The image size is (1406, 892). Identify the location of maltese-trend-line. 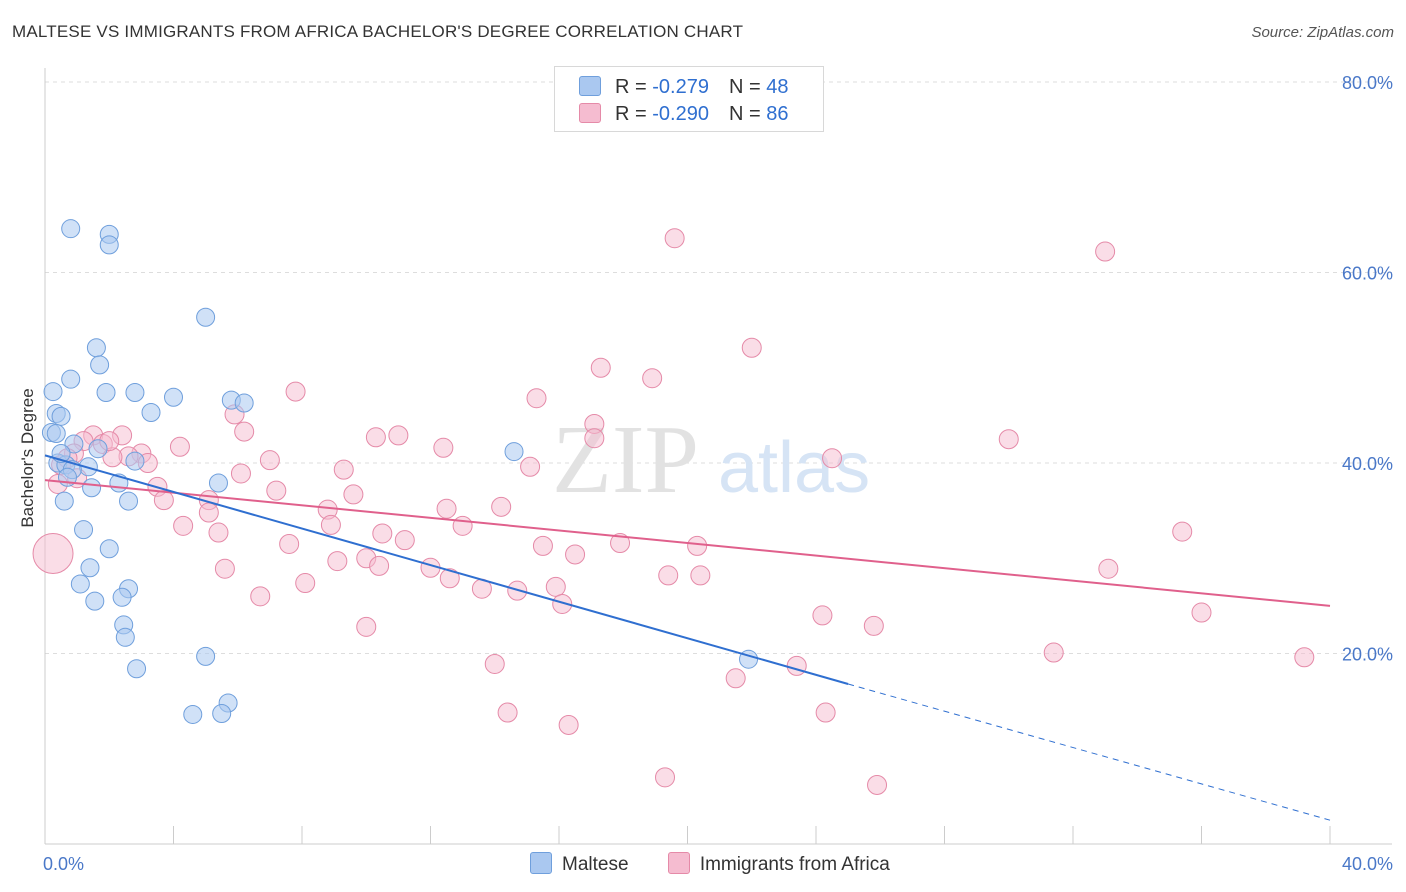
(446, 569).